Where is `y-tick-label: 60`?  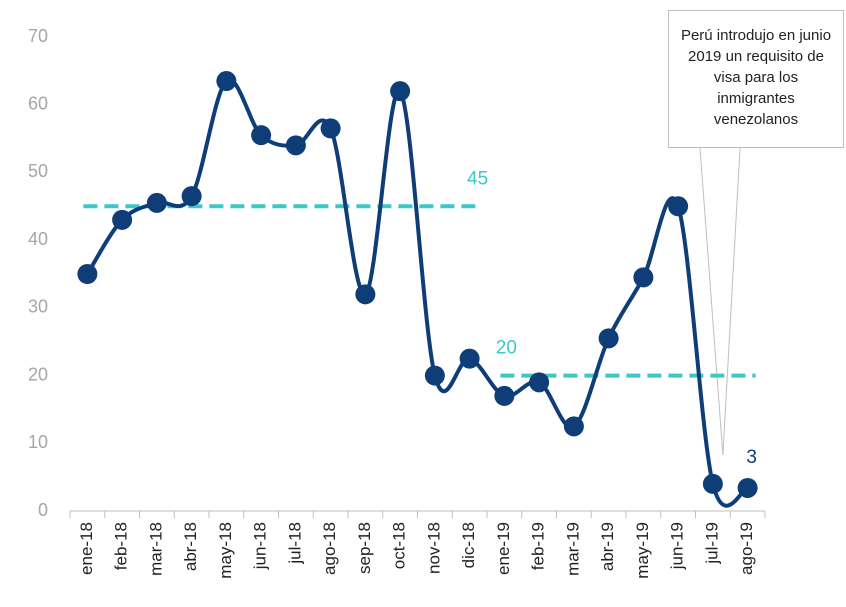
y-tick-label: 60 is located at coordinates (38, 103).